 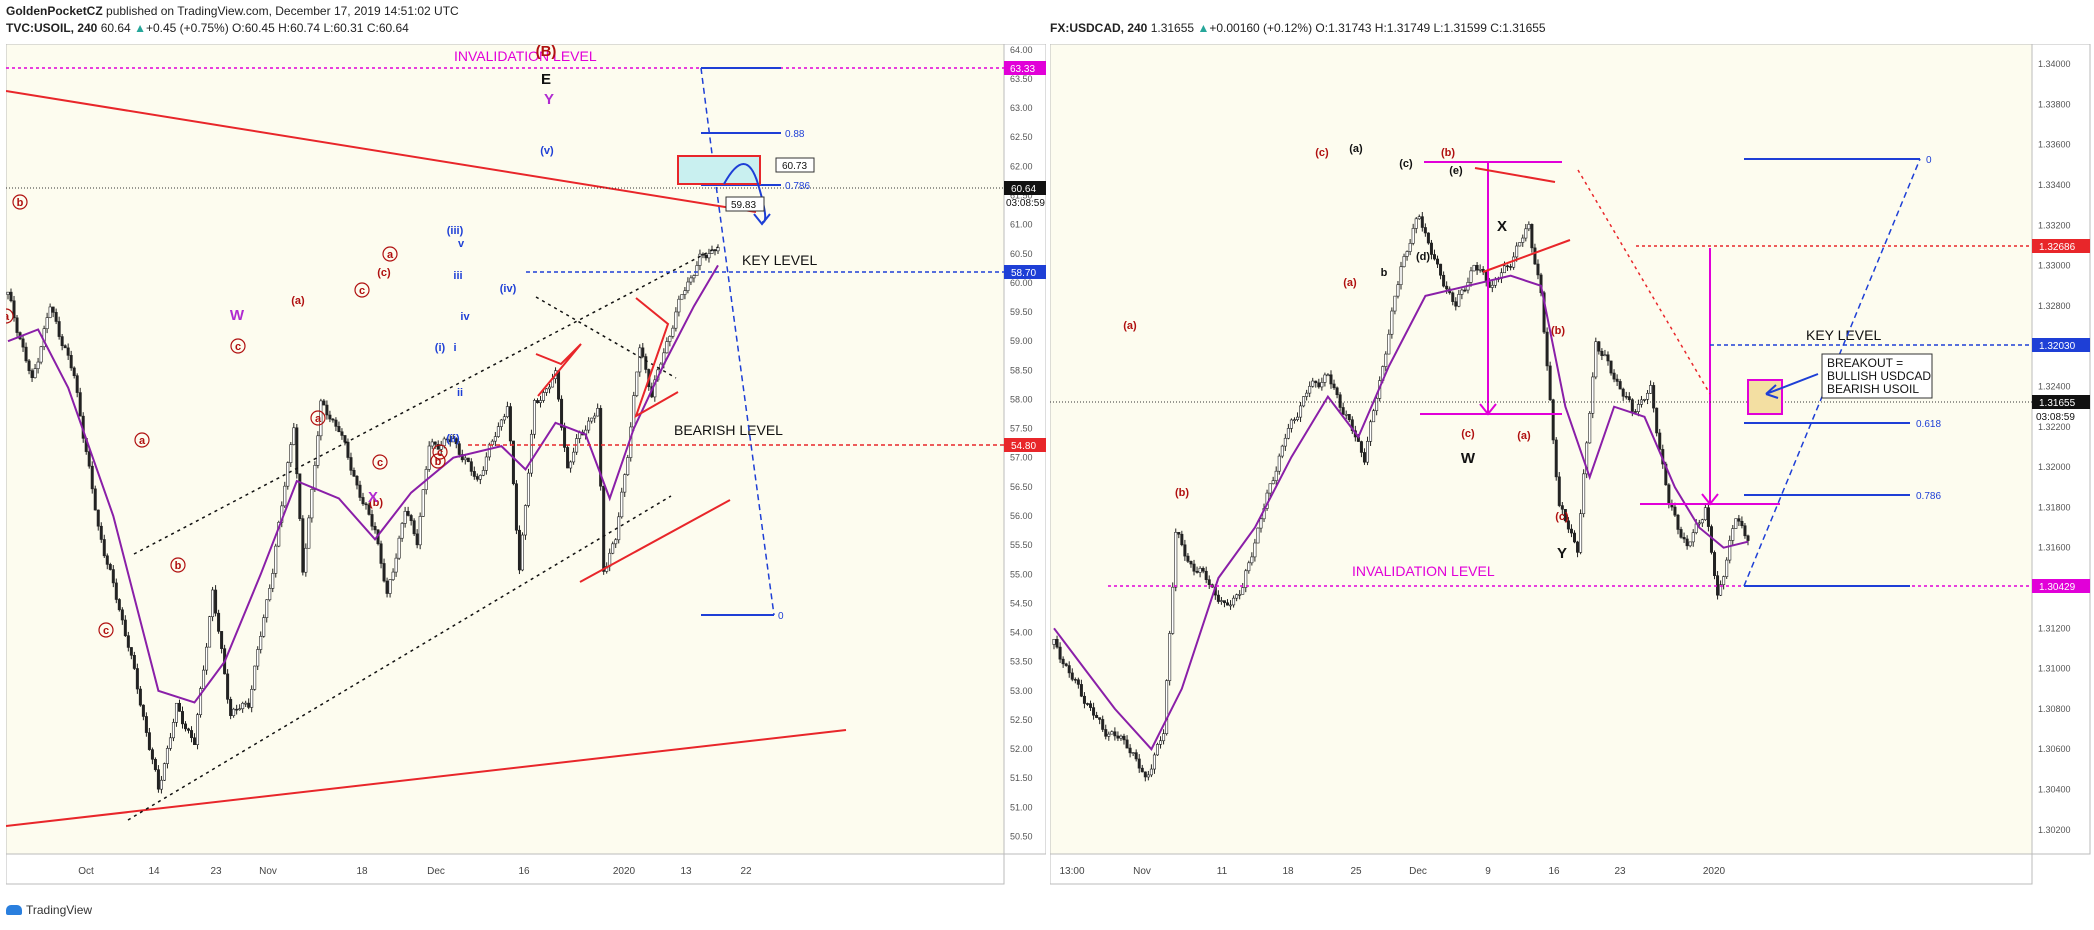 What do you see at coordinates (362, 871) in the screenshot?
I see `x-tick-label: 18` at bounding box center [362, 871].